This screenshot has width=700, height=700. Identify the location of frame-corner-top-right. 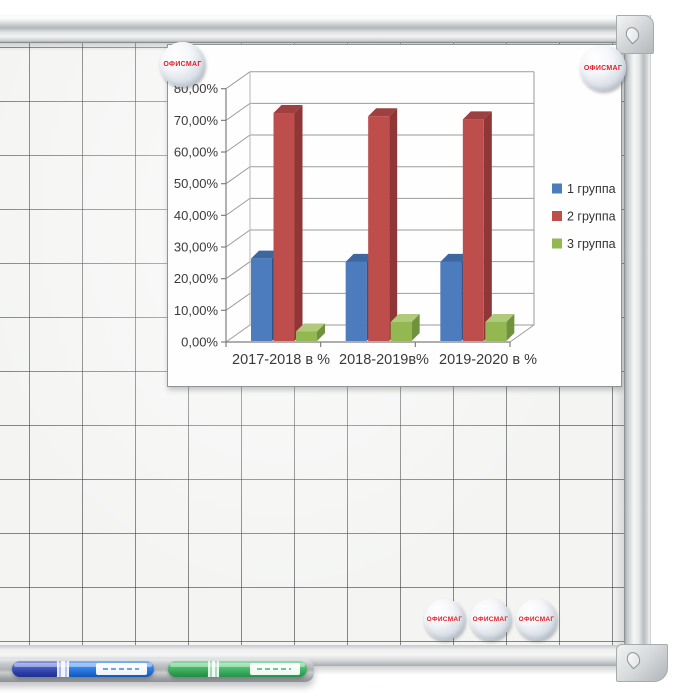
(635, 34).